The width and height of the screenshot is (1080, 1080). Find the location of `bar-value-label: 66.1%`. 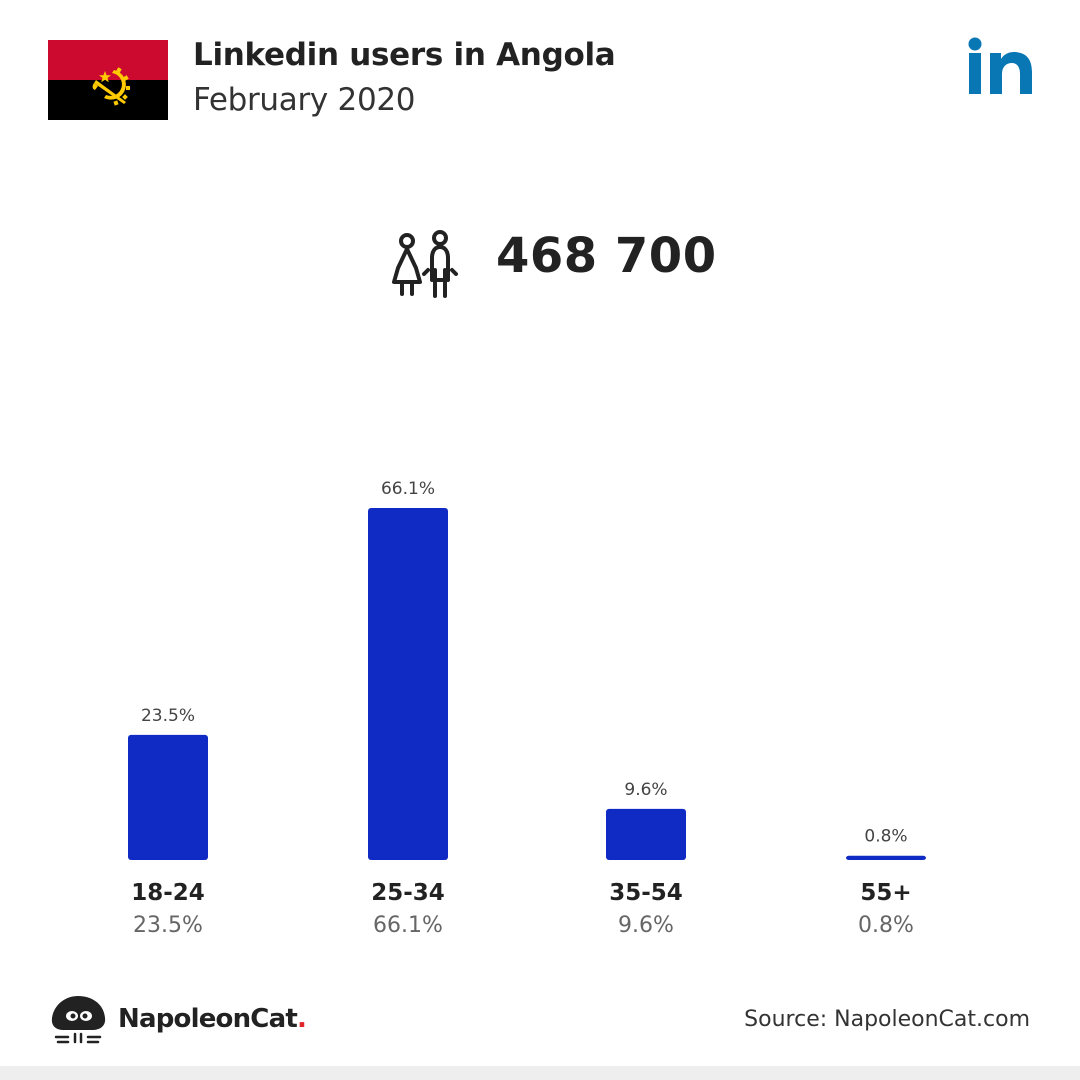

bar-value-label: 66.1% is located at coordinates (408, 489).